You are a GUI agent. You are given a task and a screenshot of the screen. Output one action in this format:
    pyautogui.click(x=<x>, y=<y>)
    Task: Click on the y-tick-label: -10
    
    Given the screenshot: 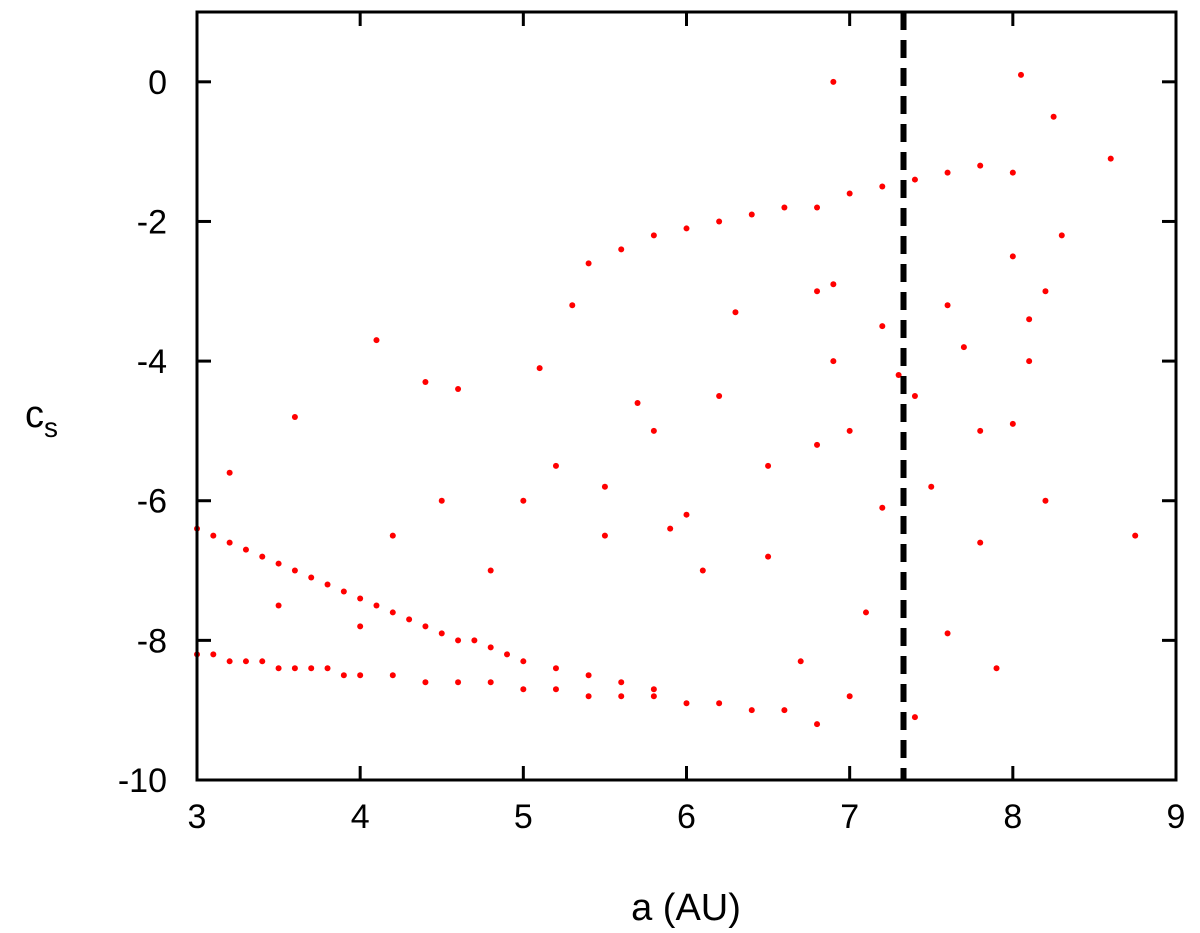 What is the action you would take?
    pyautogui.click(x=142, y=781)
    